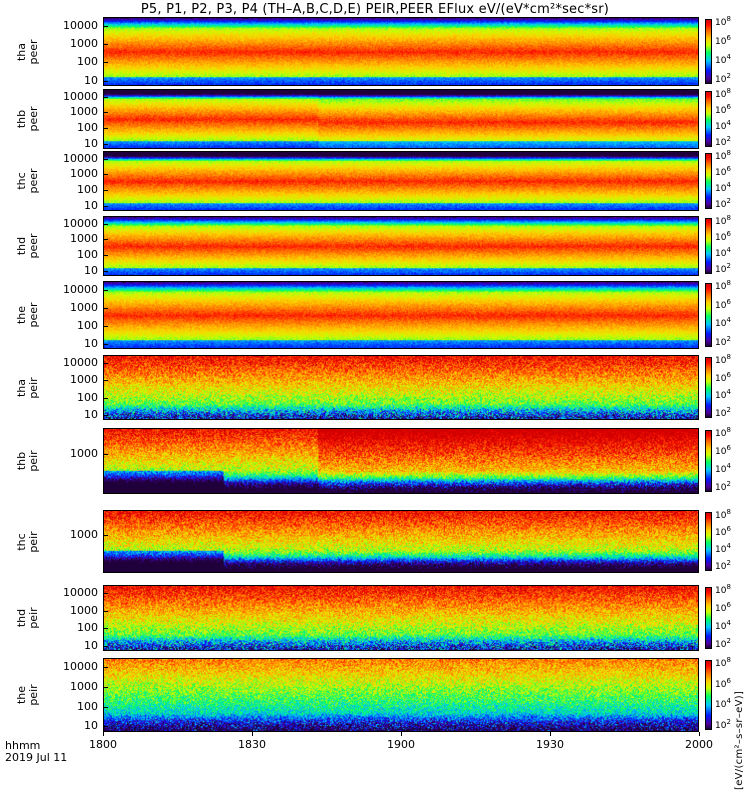  What do you see at coordinates (27, 119) in the screenshot?
I see `panel-y-label: thb peer` at bounding box center [27, 119].